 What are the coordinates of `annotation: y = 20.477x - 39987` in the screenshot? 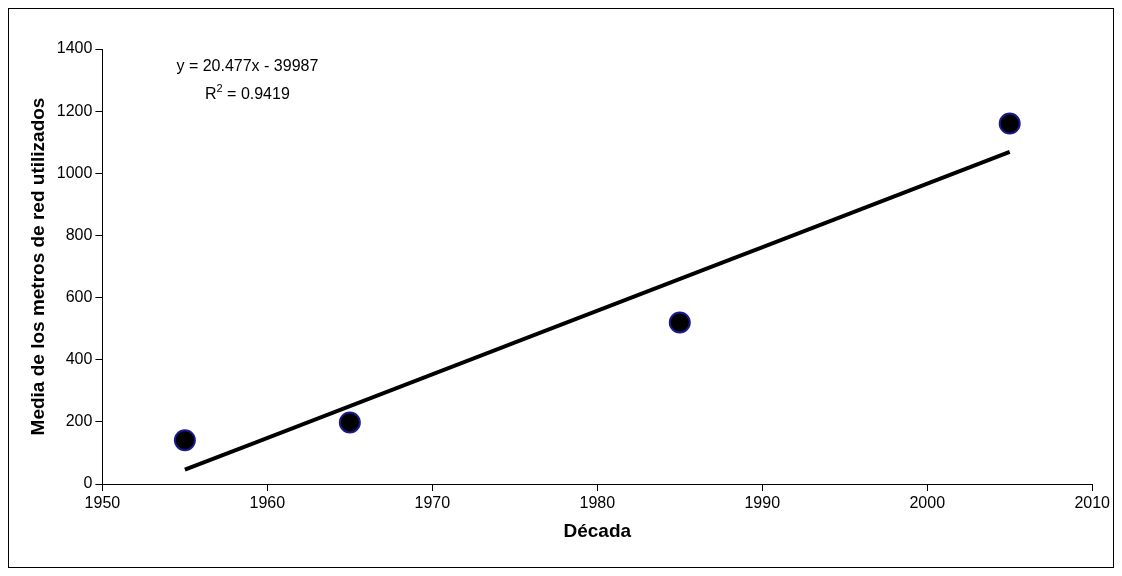 It's located at (247, 66).